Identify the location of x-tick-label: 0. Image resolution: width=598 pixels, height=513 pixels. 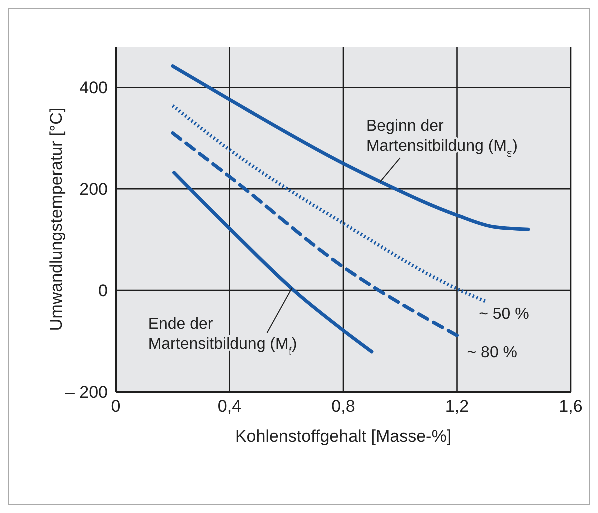
(116, 406).